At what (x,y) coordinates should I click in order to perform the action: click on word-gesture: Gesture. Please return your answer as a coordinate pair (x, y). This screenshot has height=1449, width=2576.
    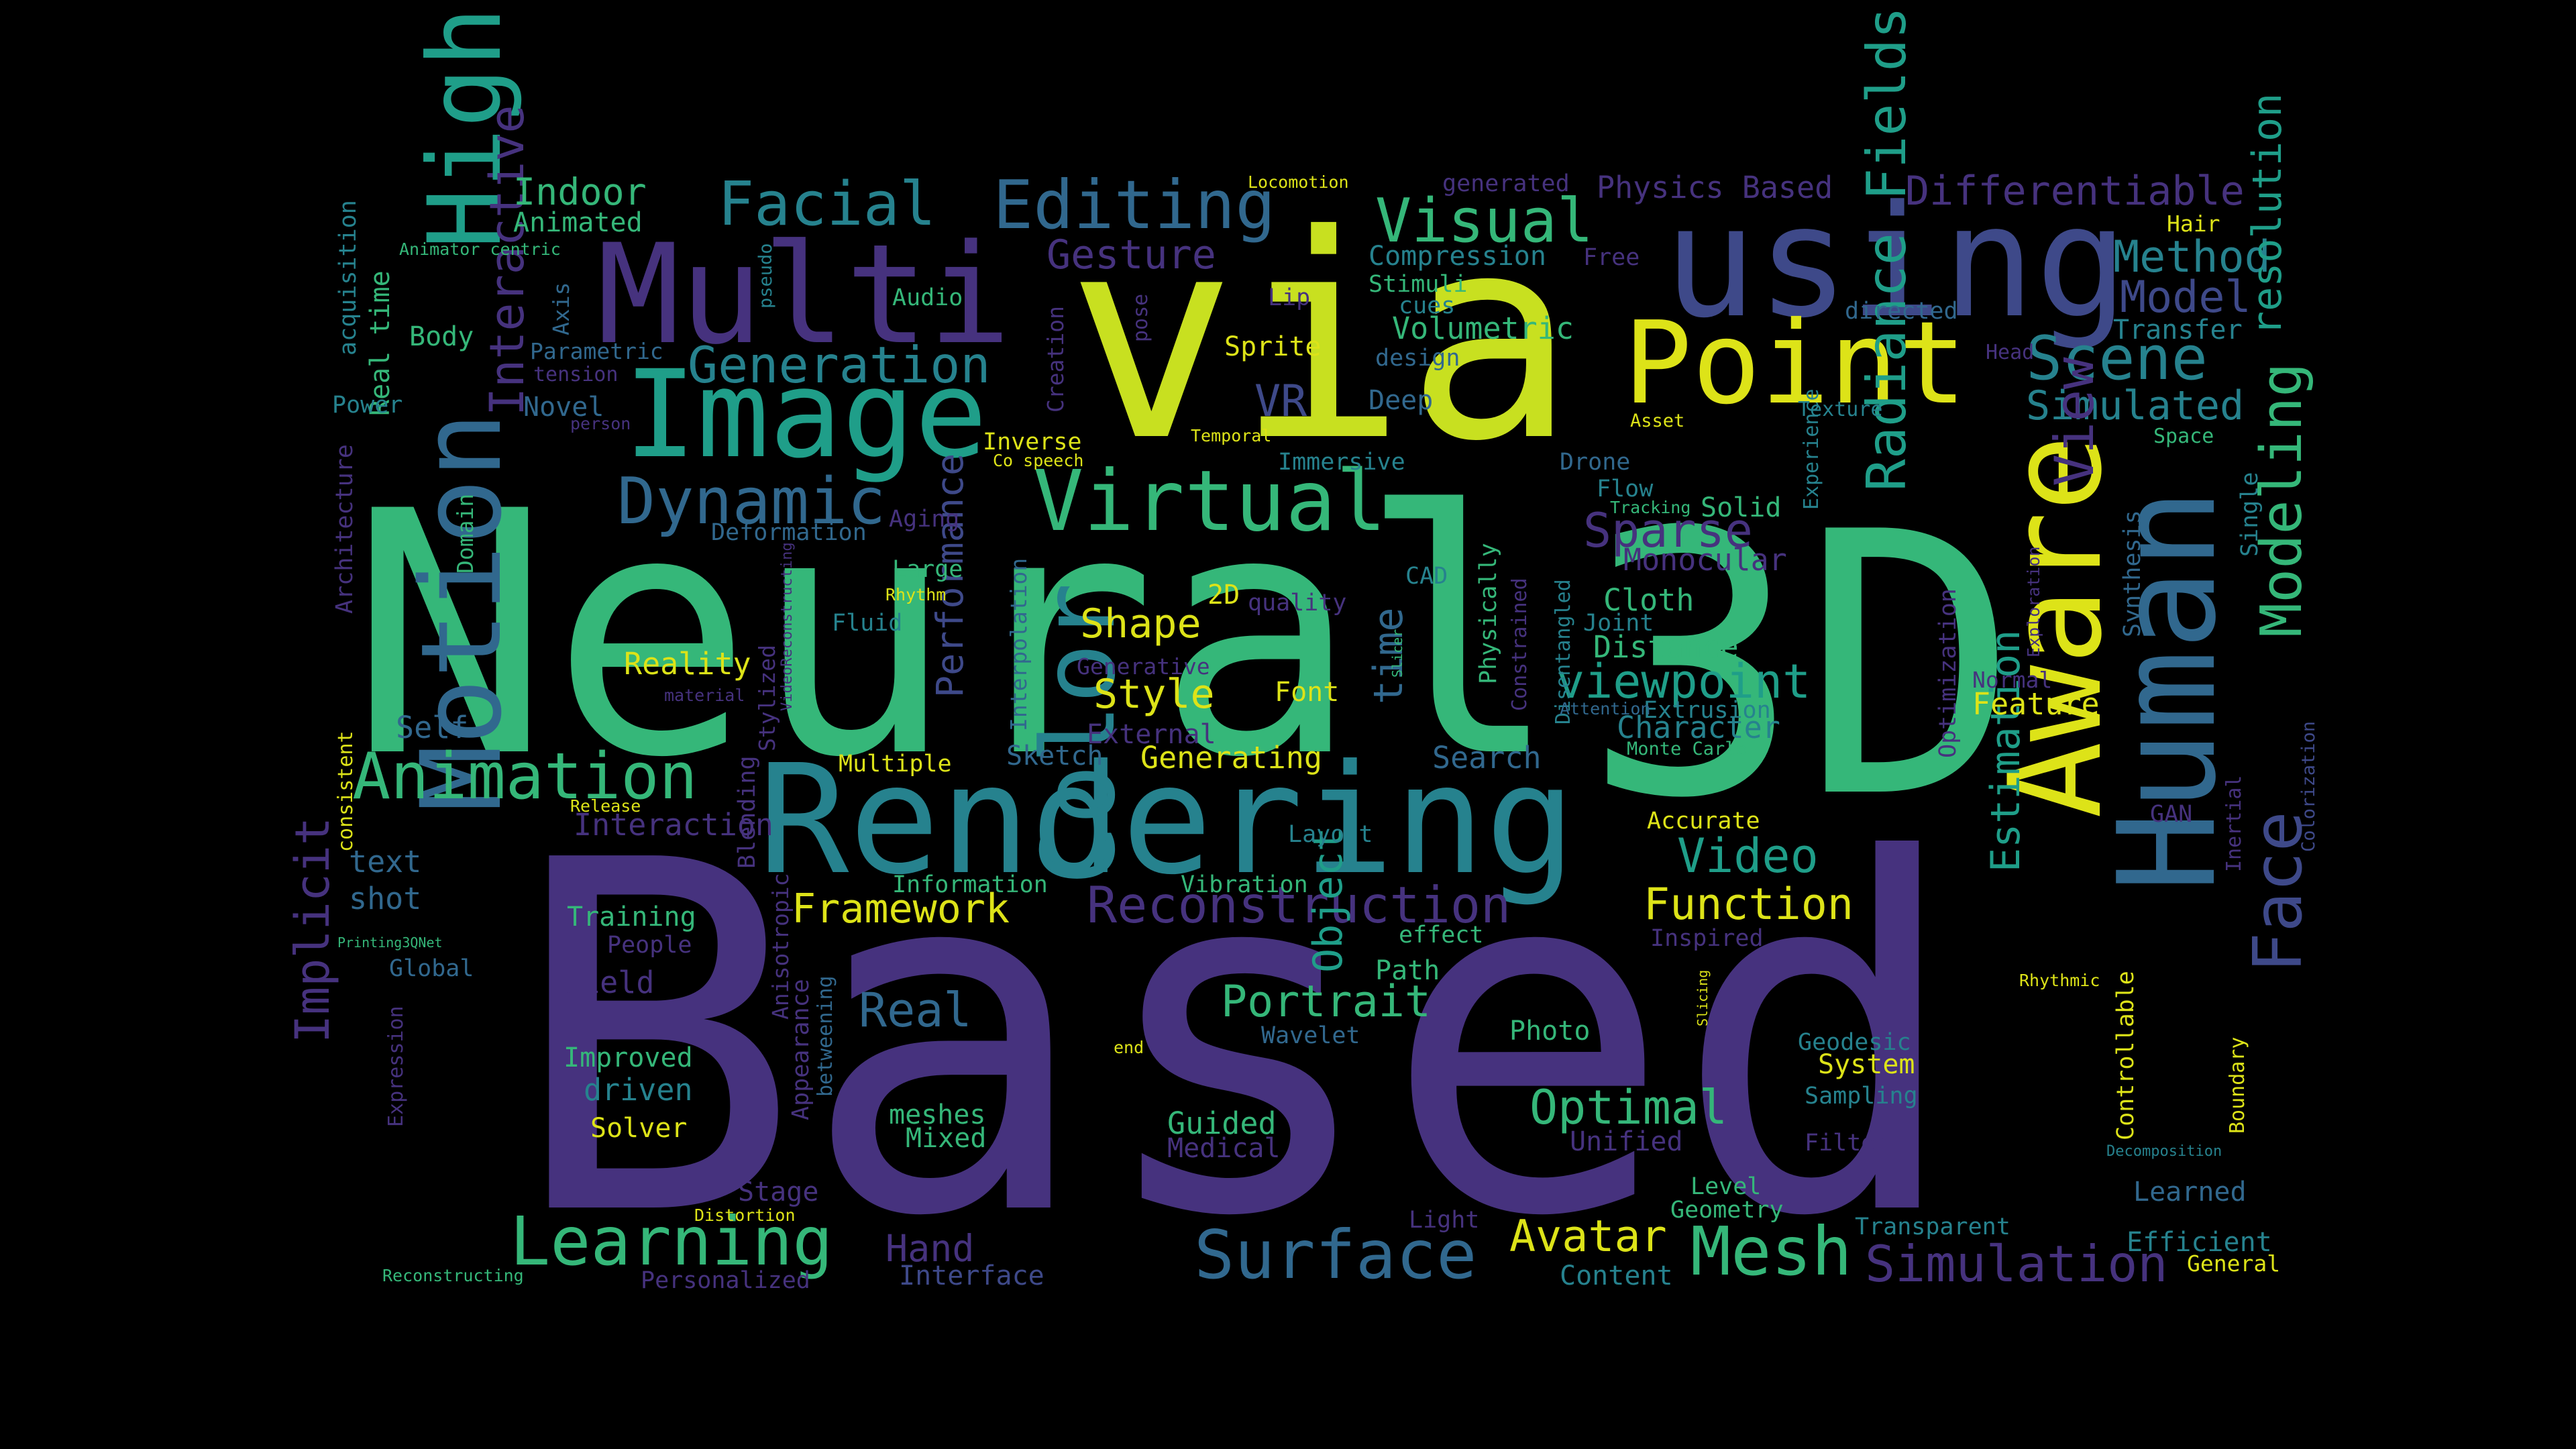
    Looking at the image, I should click on (1131, 254).